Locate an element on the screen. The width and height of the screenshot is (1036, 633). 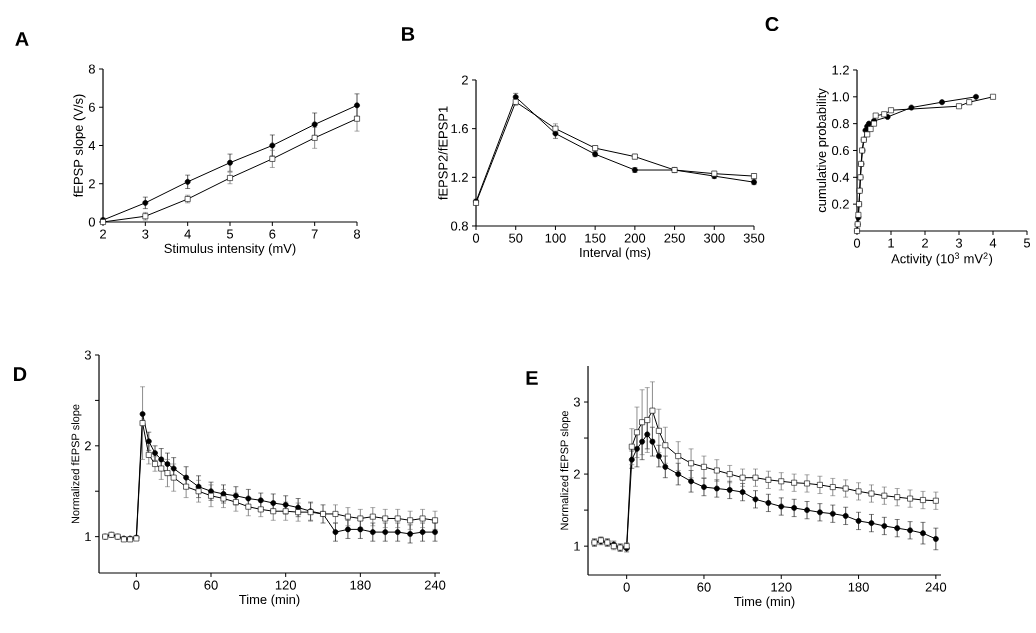
y-tick-label: 4 is located at coordinates (92, 145).